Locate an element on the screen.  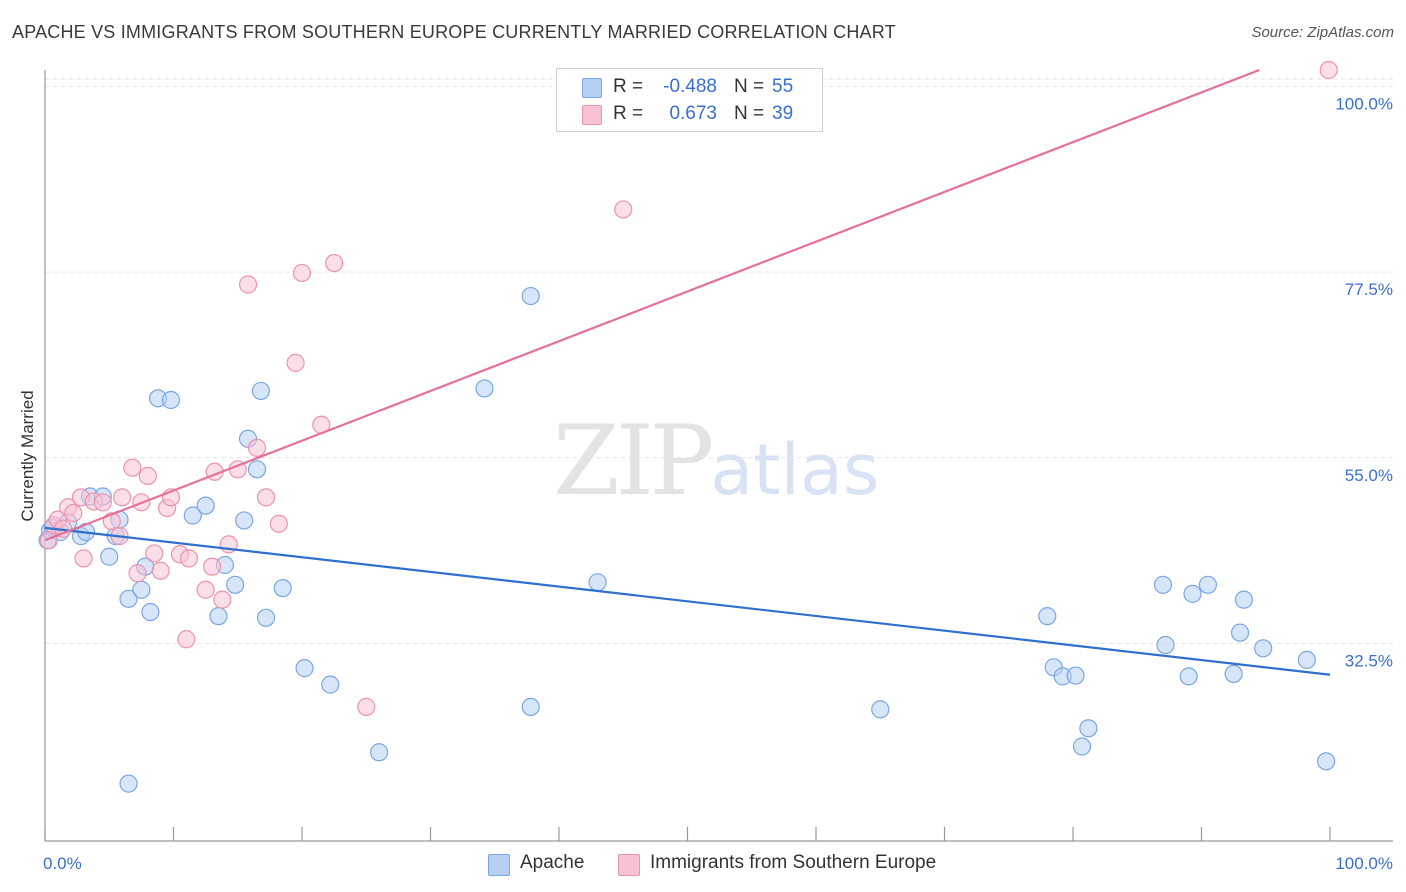
legend-label-apache: Apache is located at coordinates (552, 862).